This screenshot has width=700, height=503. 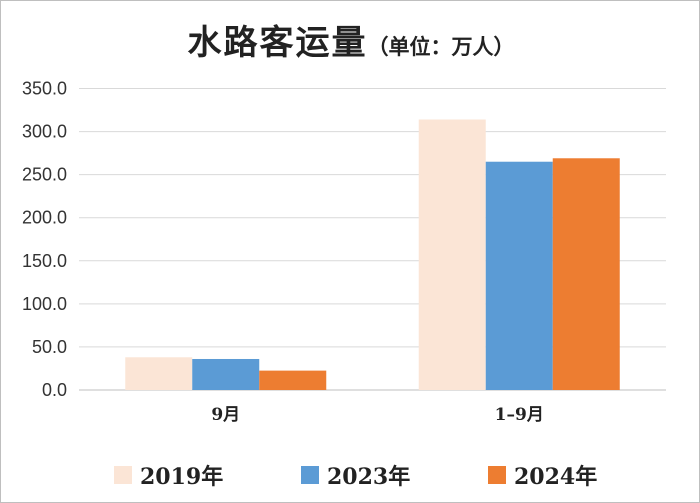 What do you see at coordinates (54, 390) in the screenshot?
I see `y-tick-label: 0.0` at bounding box center [54, 390].